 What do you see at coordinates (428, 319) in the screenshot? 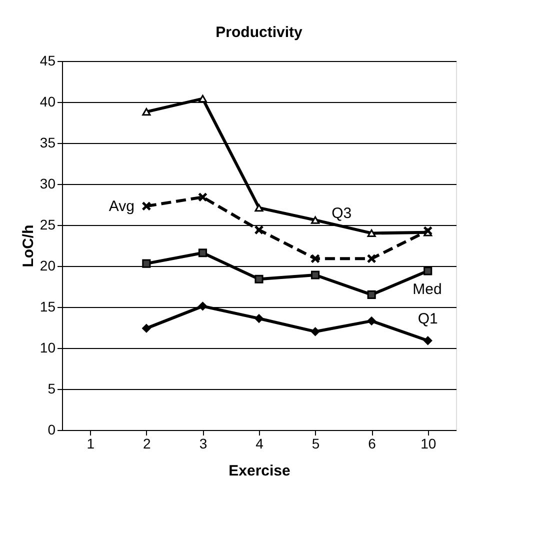
I see `series-label: Q1` at bounding box center [428, 319].